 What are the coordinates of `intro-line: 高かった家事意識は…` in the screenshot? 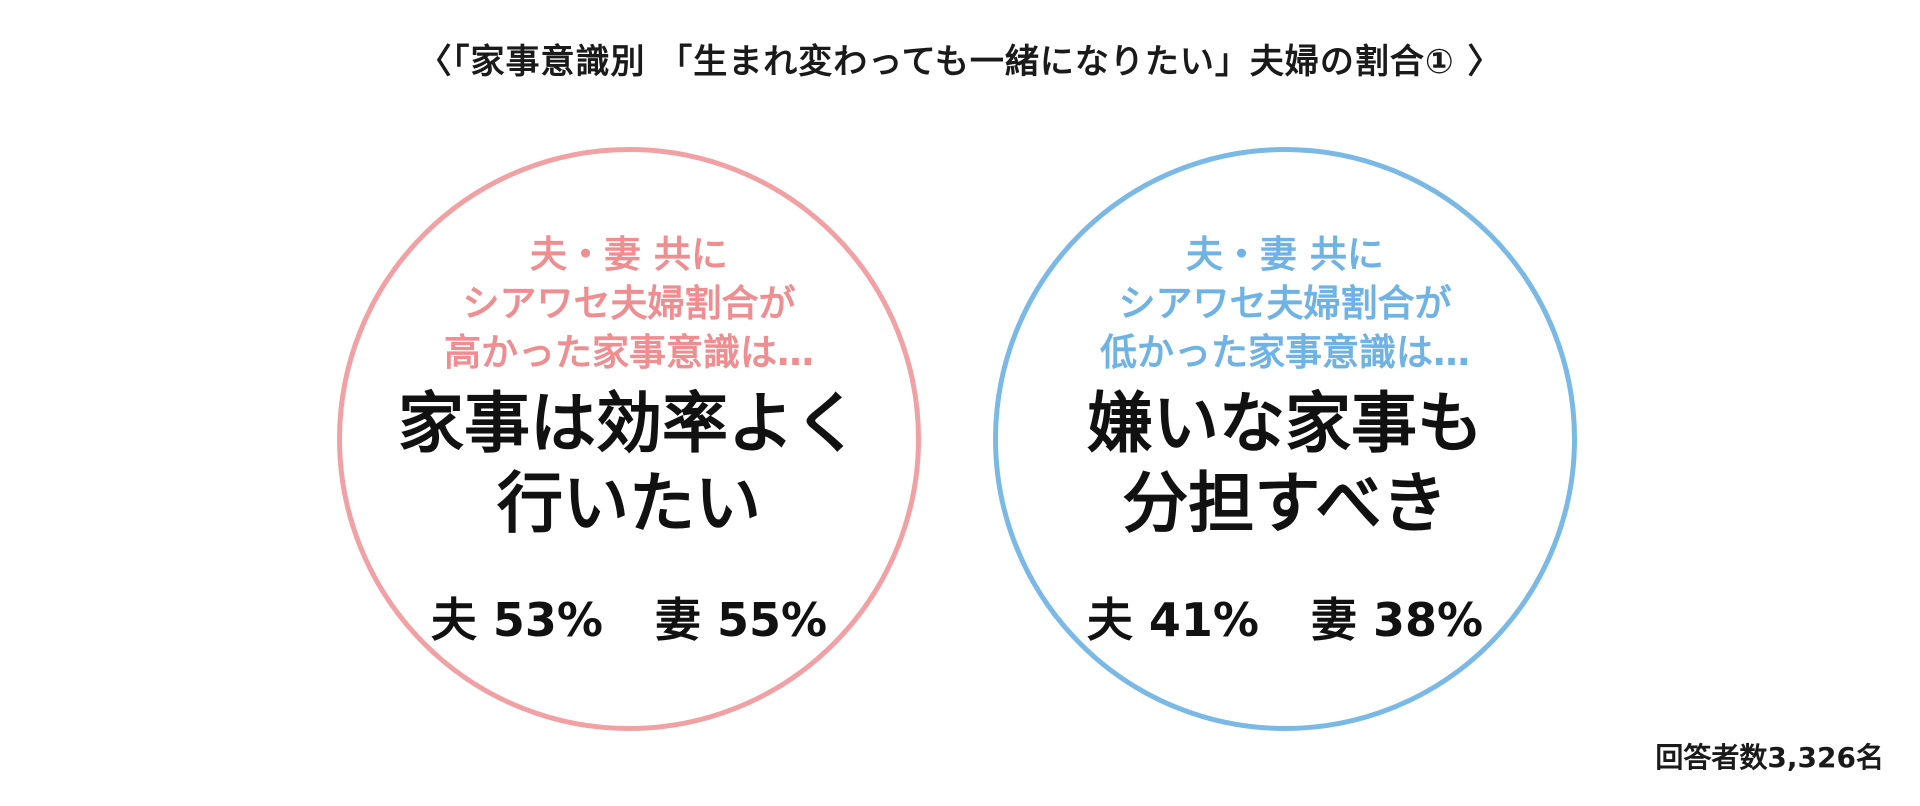 It's located at (629, 352).